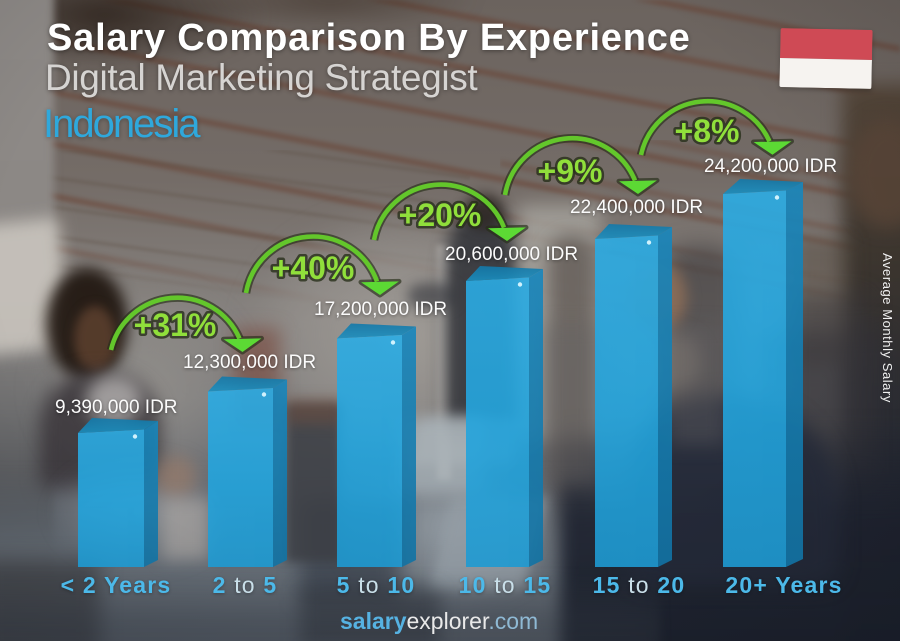 Image resolution: width=900 pixels, height=641 pixels. What do you see at coordinates (440, 215) in the screenshot?
I see `svg-text: +20%` at bounding box center [440, 215].